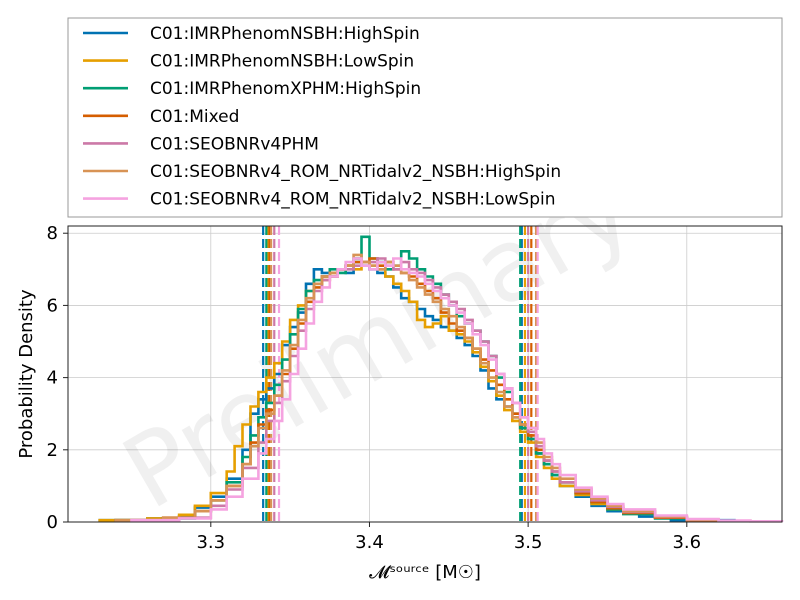 Image resolution: width=800 pixels, height=600 pixels. I want to click on x-tick-label: 3.5, so click(528, 542).